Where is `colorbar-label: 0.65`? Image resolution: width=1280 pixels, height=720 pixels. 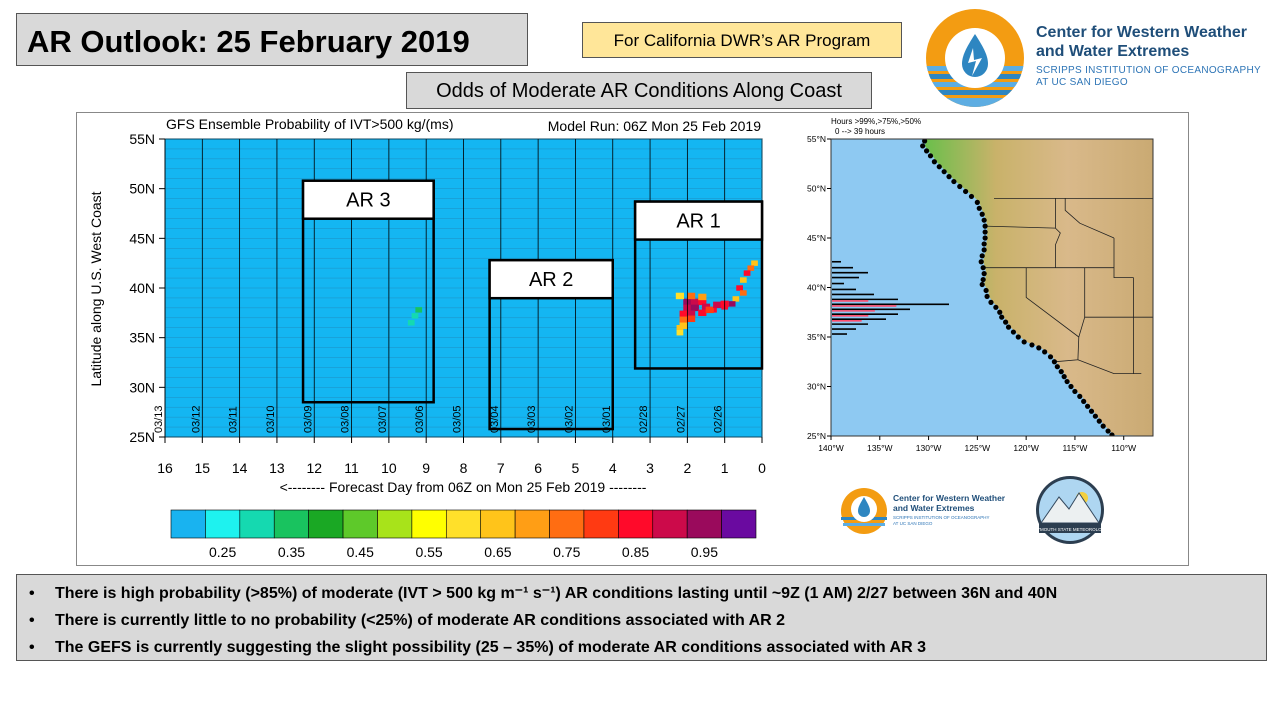 colorbar-label: 0.65 is located at coordinates (497, 552).